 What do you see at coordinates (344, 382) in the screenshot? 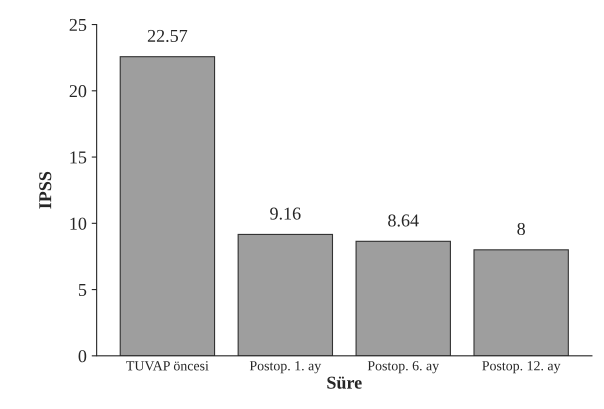
I see `x-axis-title: Süre` at bounding box center [344, 382].